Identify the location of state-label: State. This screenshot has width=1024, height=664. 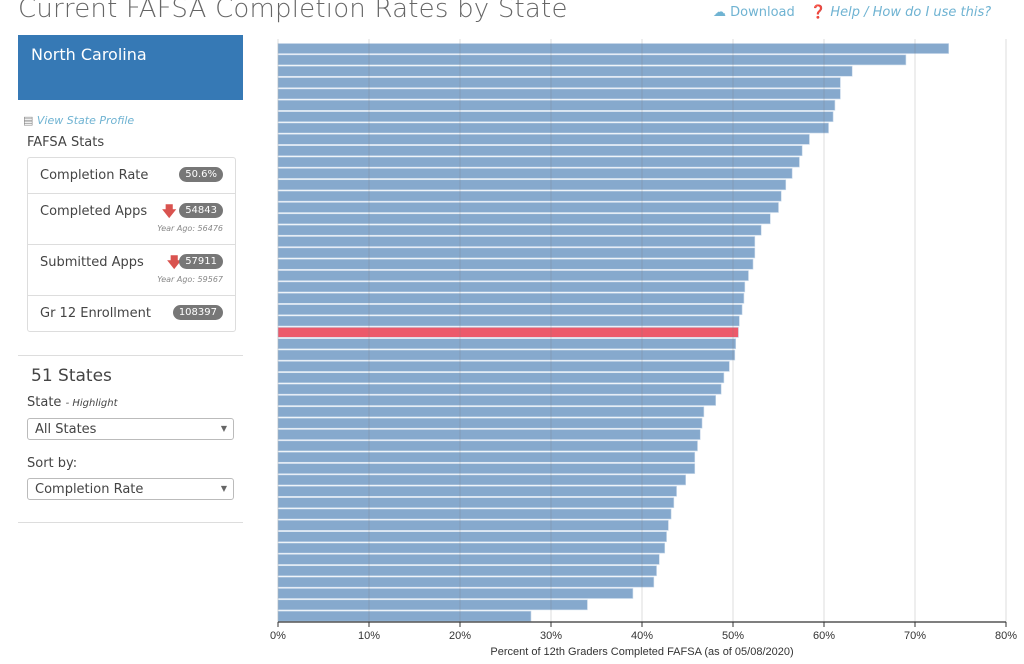
(44, 402).